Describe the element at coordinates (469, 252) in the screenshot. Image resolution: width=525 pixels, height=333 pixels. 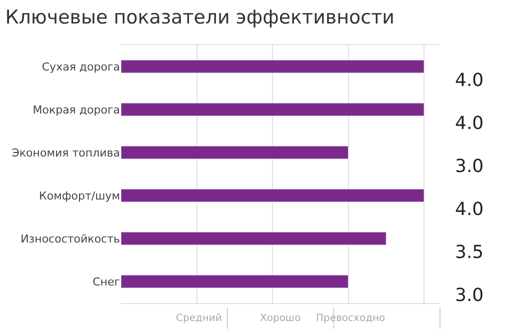
I see `data-label: 3.5` at that location.